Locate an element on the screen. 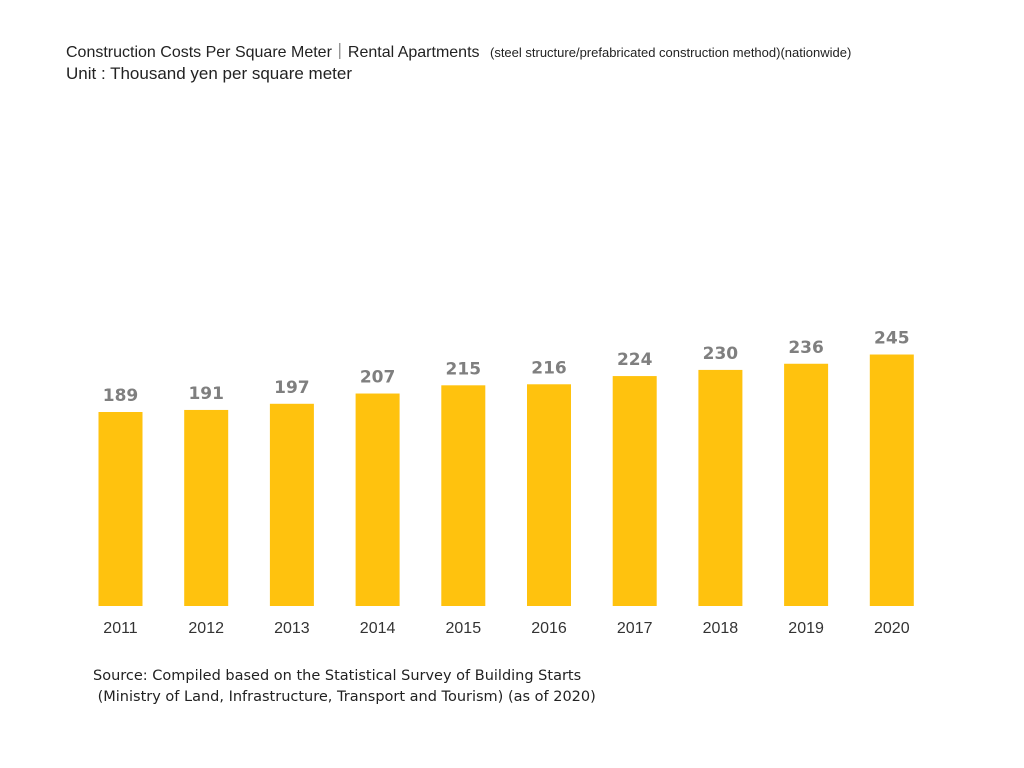 The width and height of the screenshot is (1024, 768). value-label-2011: 189 is located at coordinates (121, 396).